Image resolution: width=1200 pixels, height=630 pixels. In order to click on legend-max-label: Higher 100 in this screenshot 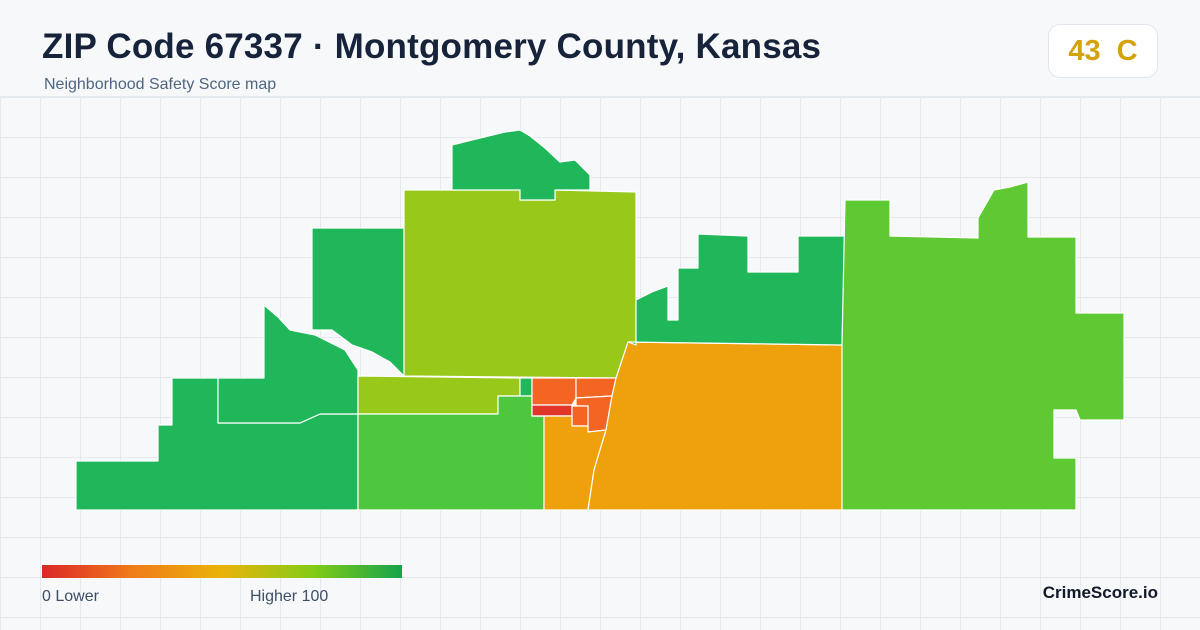, I will do `click(289, 596)`.